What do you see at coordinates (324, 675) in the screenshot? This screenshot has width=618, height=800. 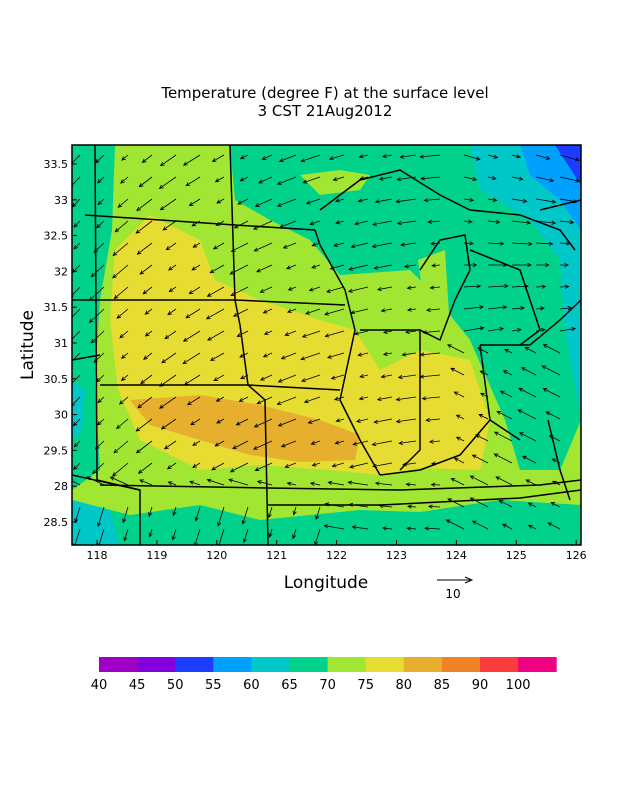 I see `colorbar: 40 45 50 55 60 65 70 75 80 85 90 100` at bounding box center [324, 675].